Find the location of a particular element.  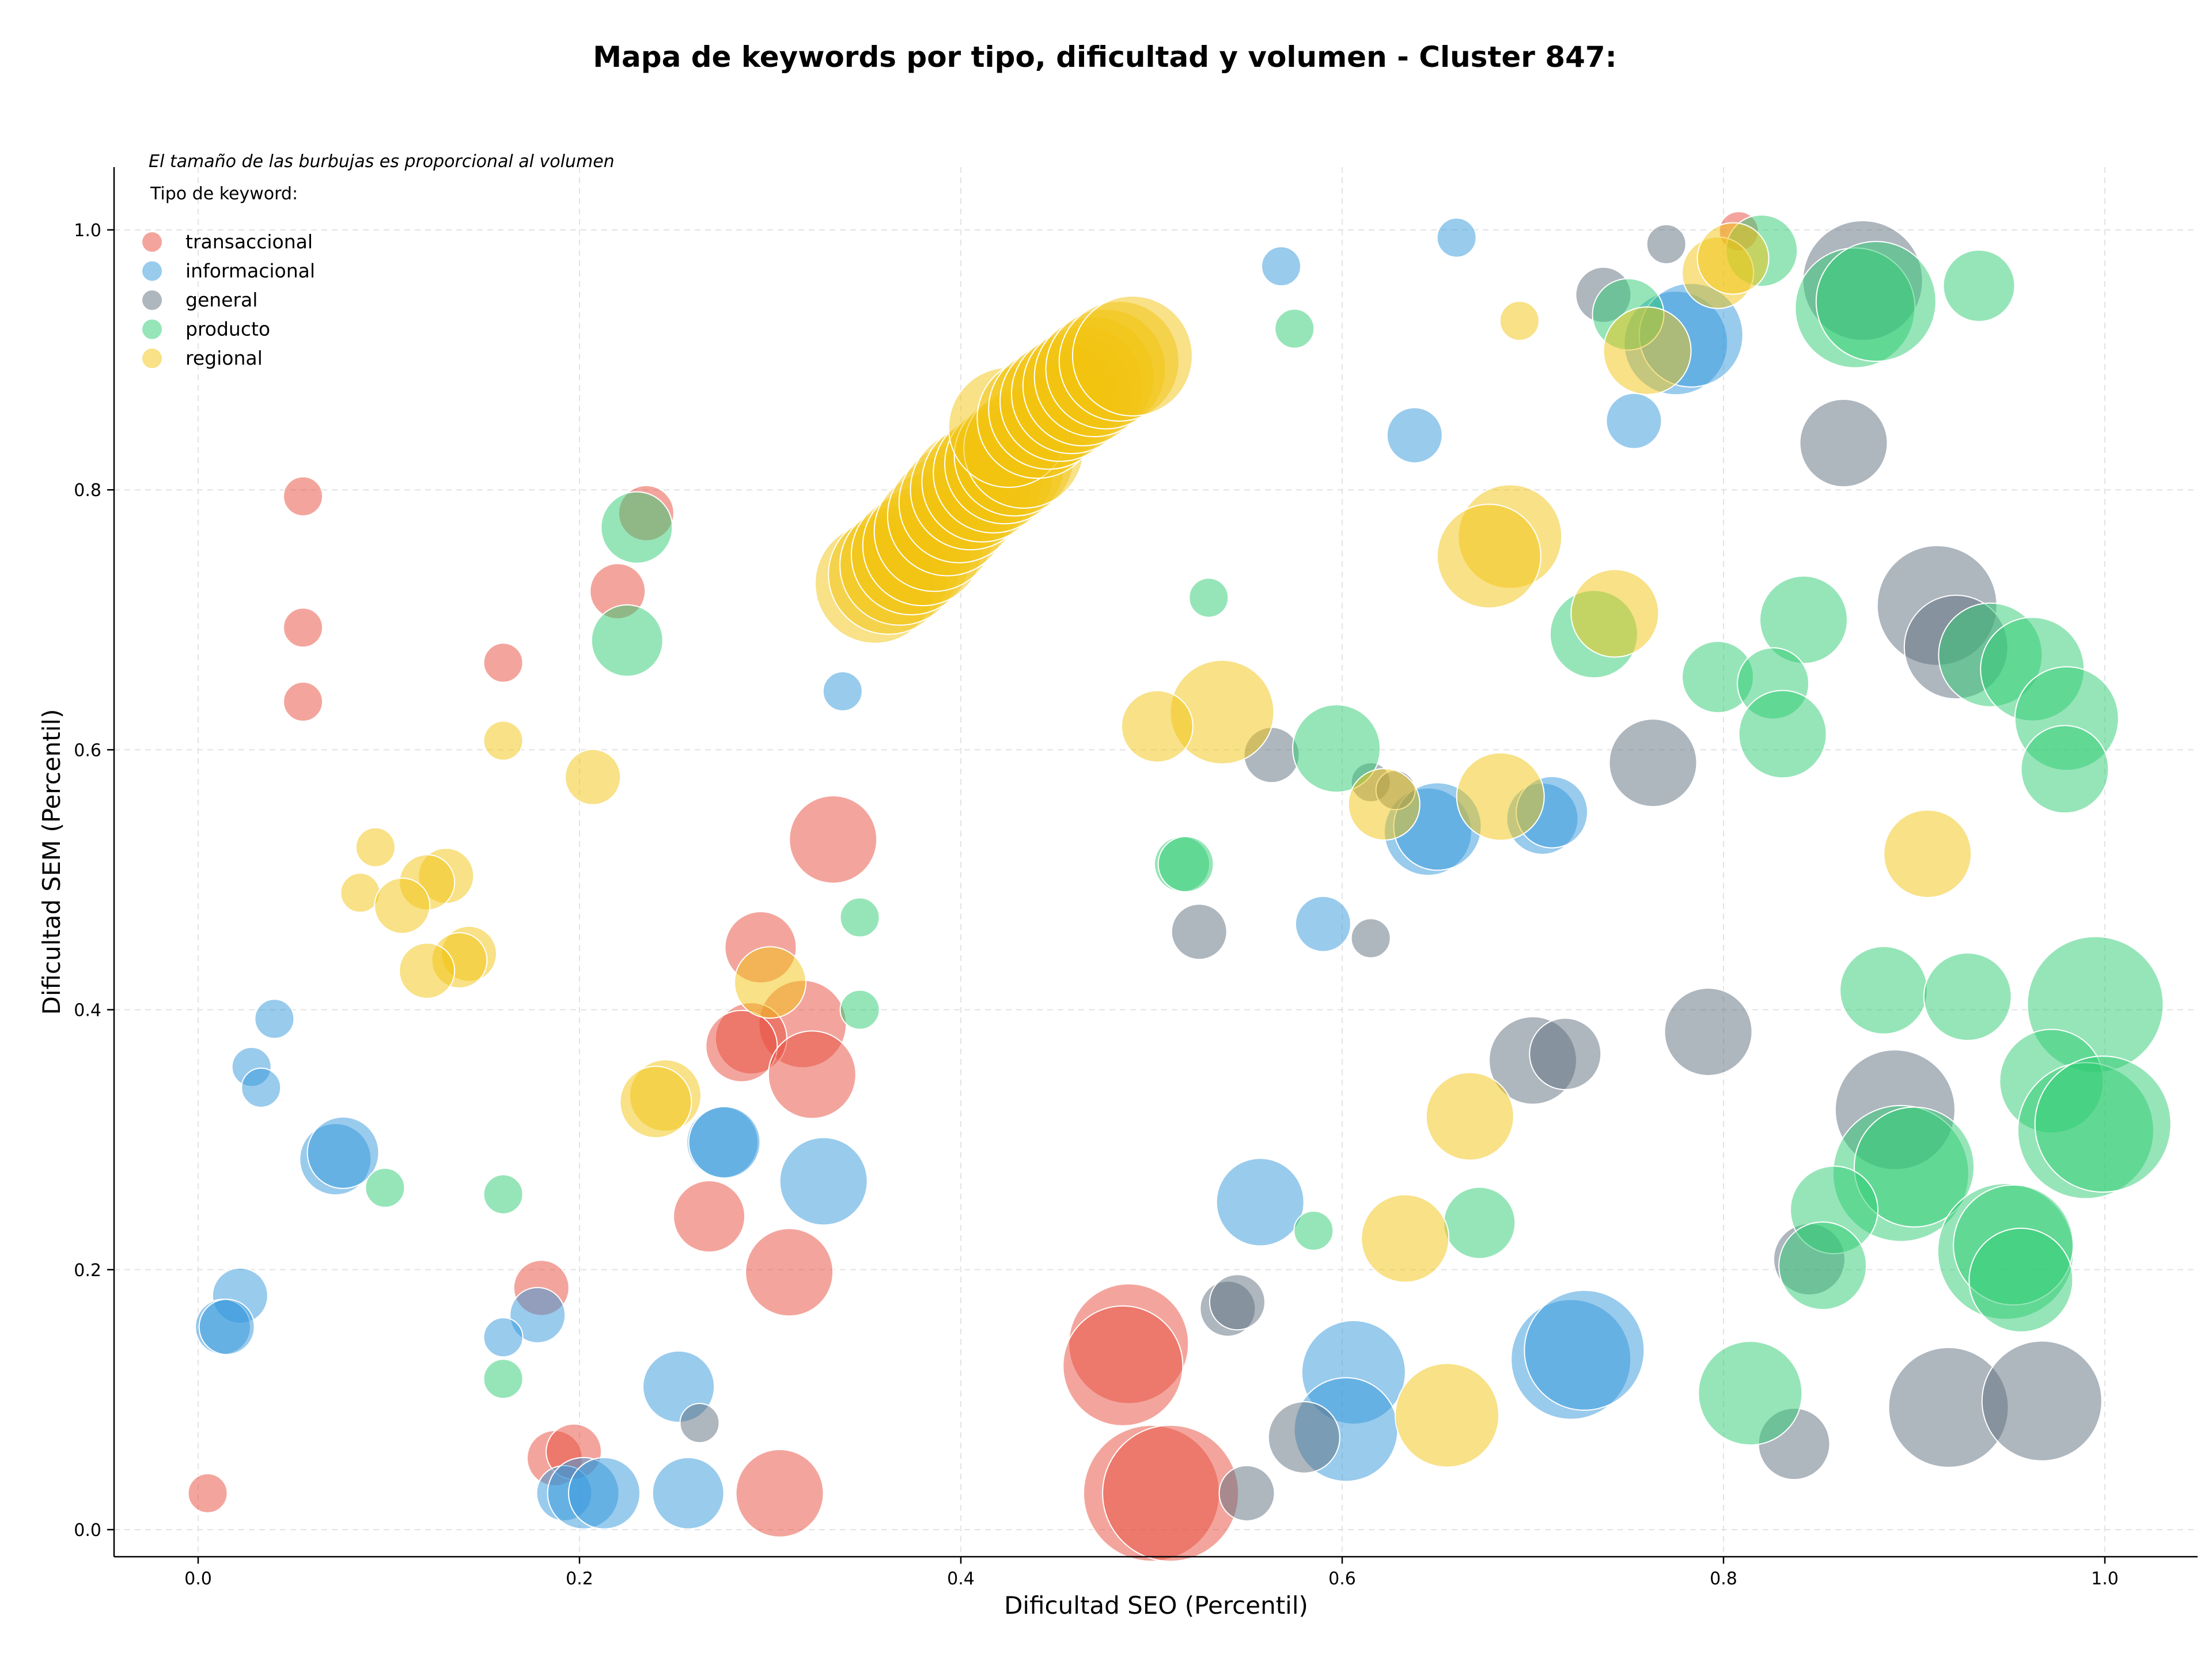

y-tick-label: 0.2 is located at coordinates (87, 1271).